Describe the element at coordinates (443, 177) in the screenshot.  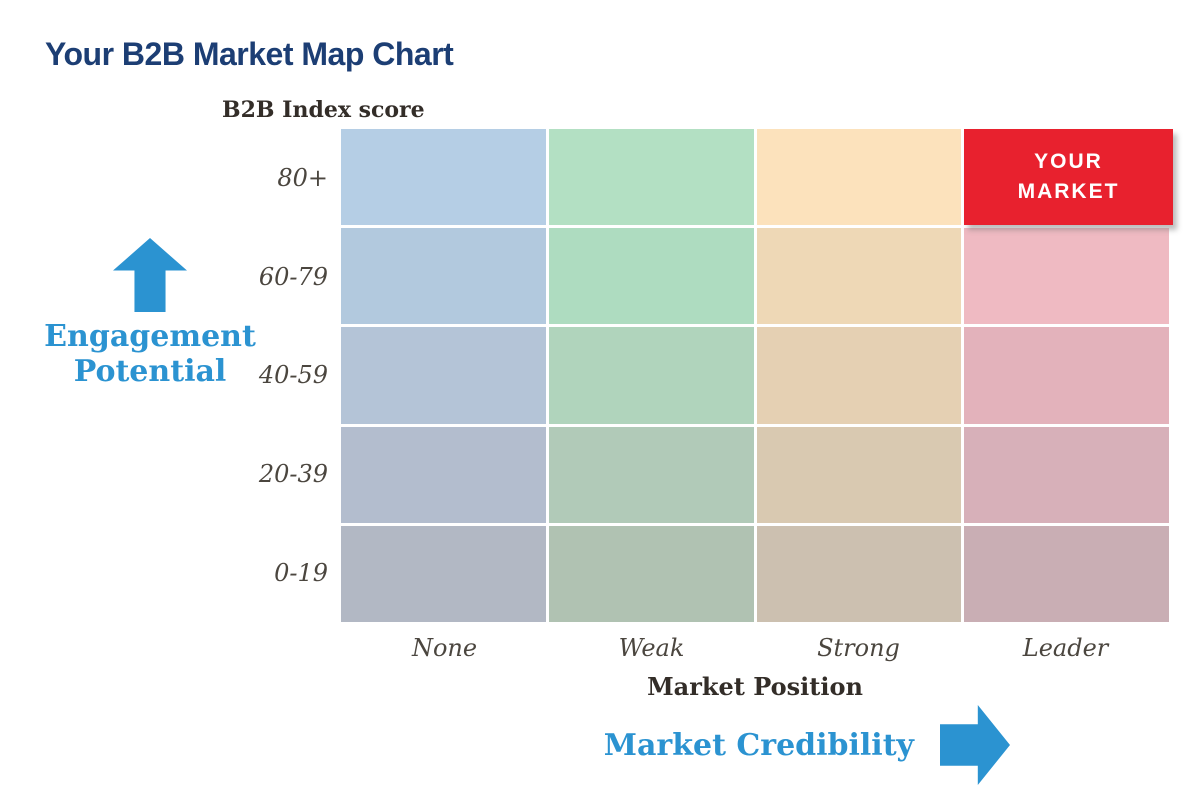
I see `grid-cell-r0-c0` at that location.